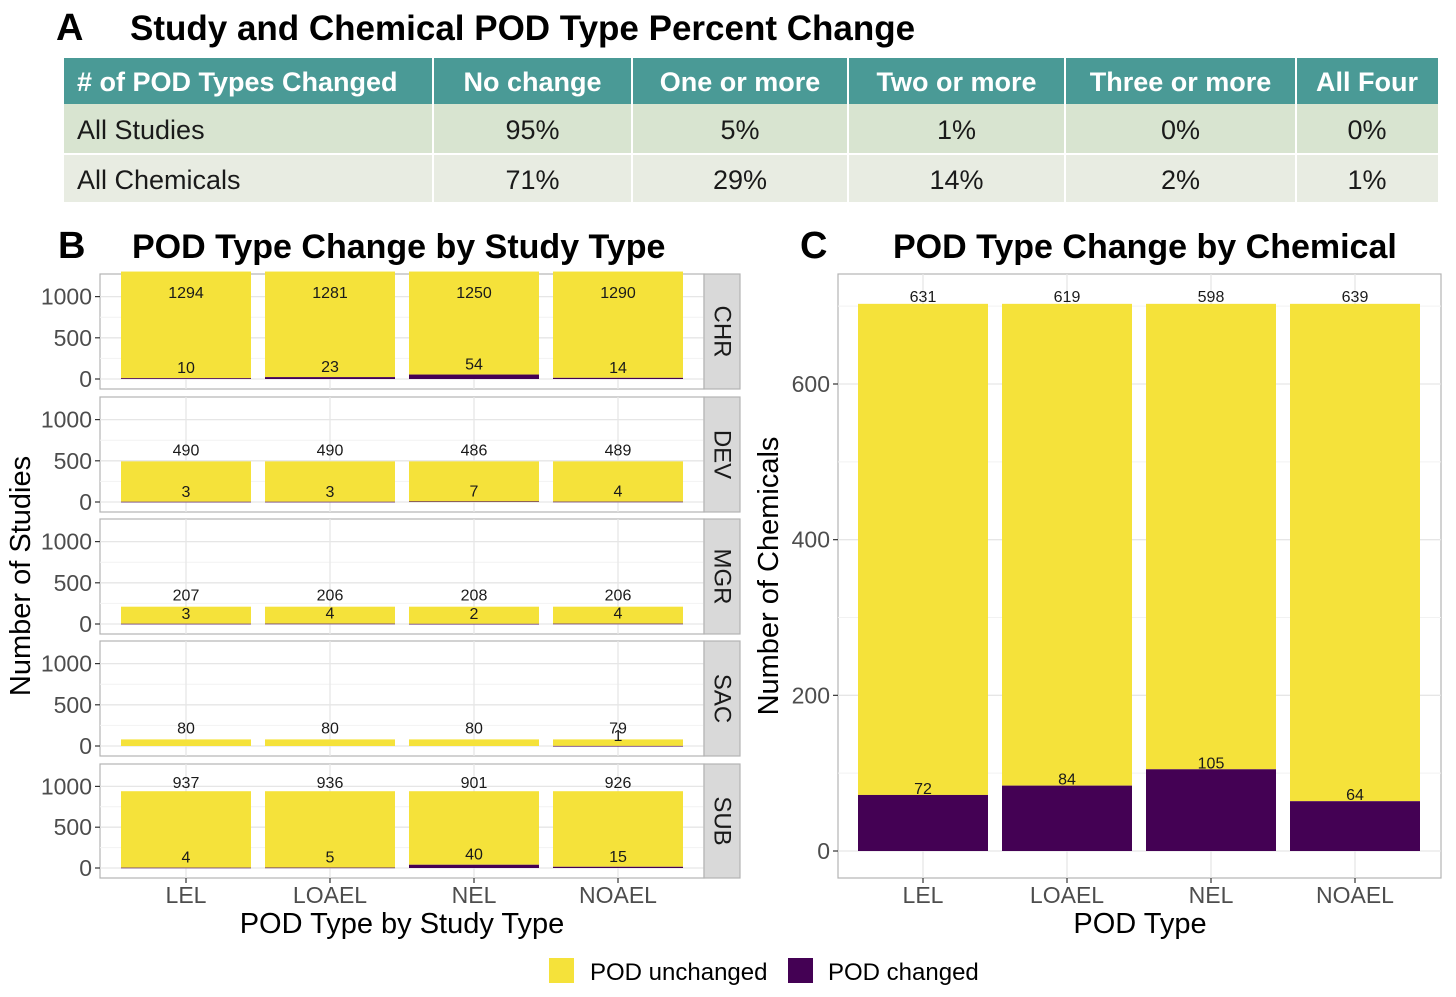 This screenshot has width=1456, height=997. I want to click on bar-label-changed: 23, so click(330, 367).